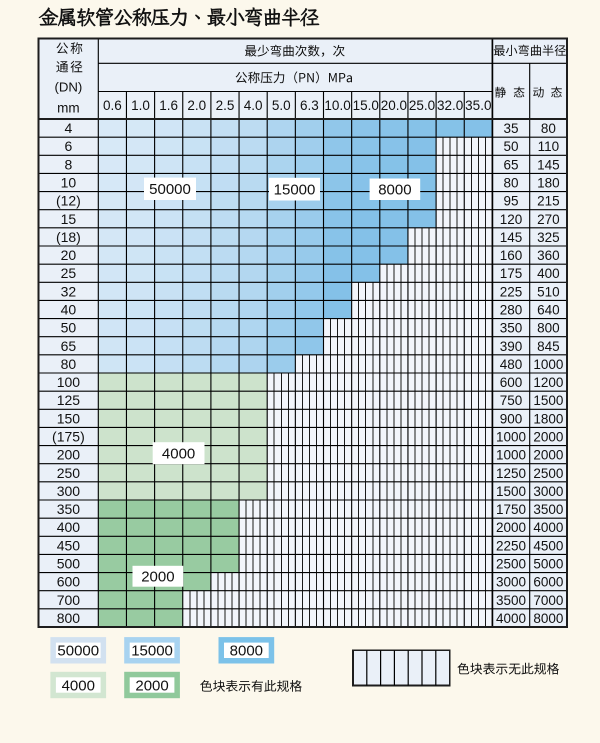 This screenshot has height=743, width=600. I want to click on svg-text: 1200, so click(548, 382).